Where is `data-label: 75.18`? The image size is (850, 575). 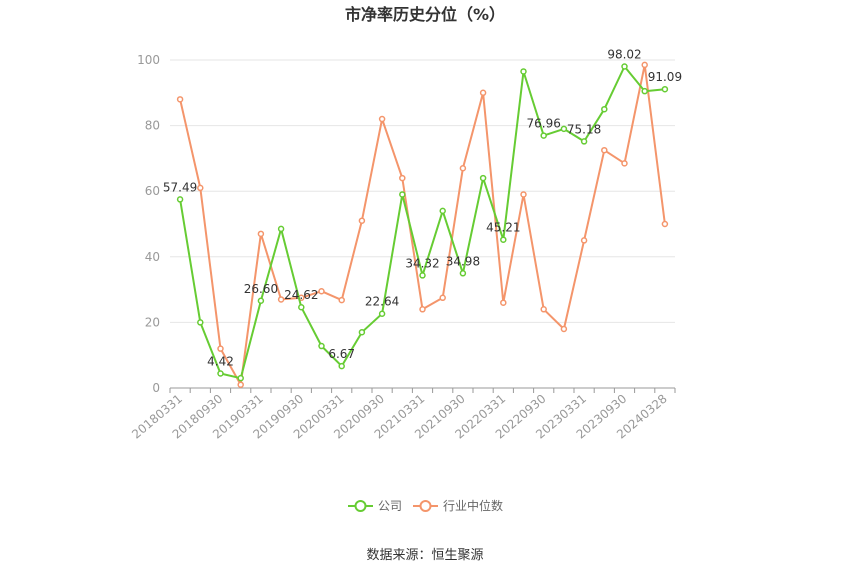 data-label: 75.18 is located at coordinates (584, 129).